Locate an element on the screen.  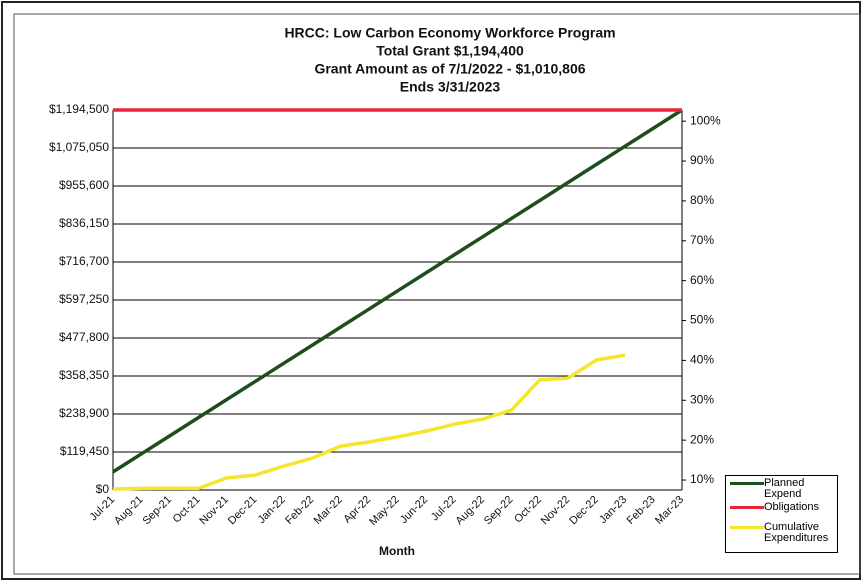
x-tick-label: Mar-23 is located at coordinates (669, 510).